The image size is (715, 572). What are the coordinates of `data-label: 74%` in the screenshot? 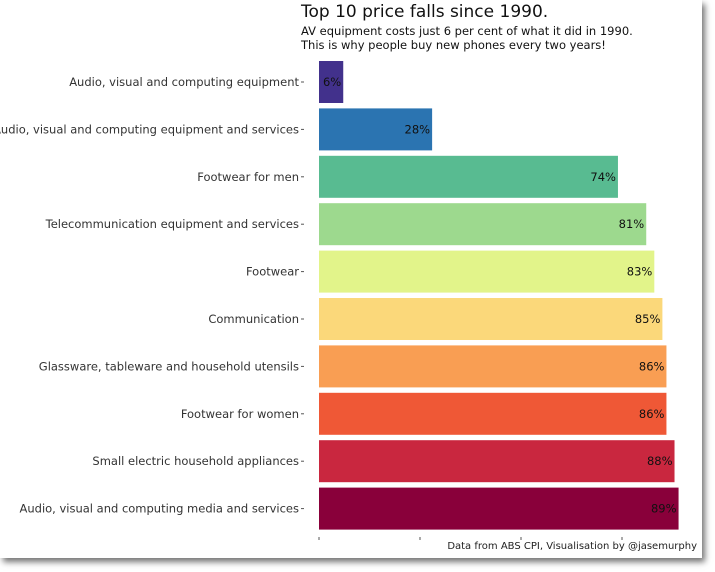 It's located at (603, 177).